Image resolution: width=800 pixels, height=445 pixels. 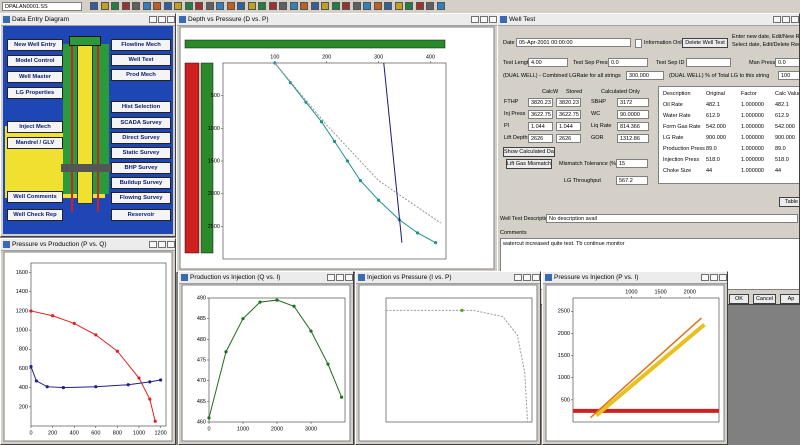 What do you see at coordinates (632, 180) in the screenshot?
I see `field: 567.2` at bounding box center [632, 180].